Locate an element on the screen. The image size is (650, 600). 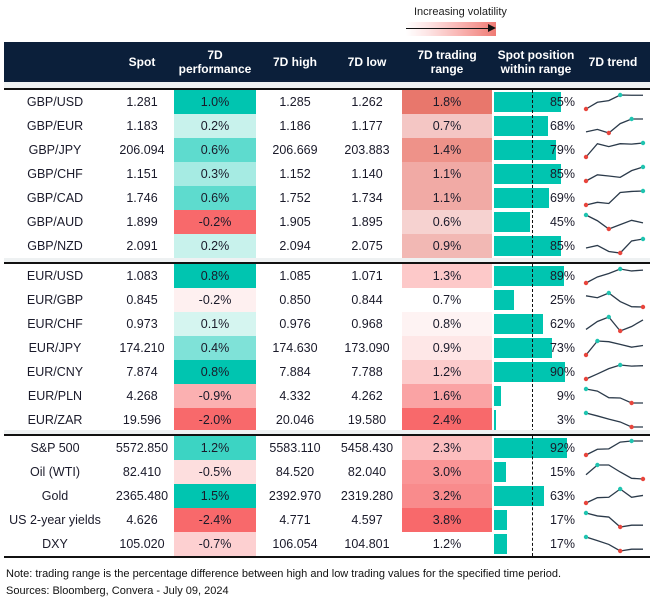
performance-cell: -0.5% is located at coordinates (215, 472).